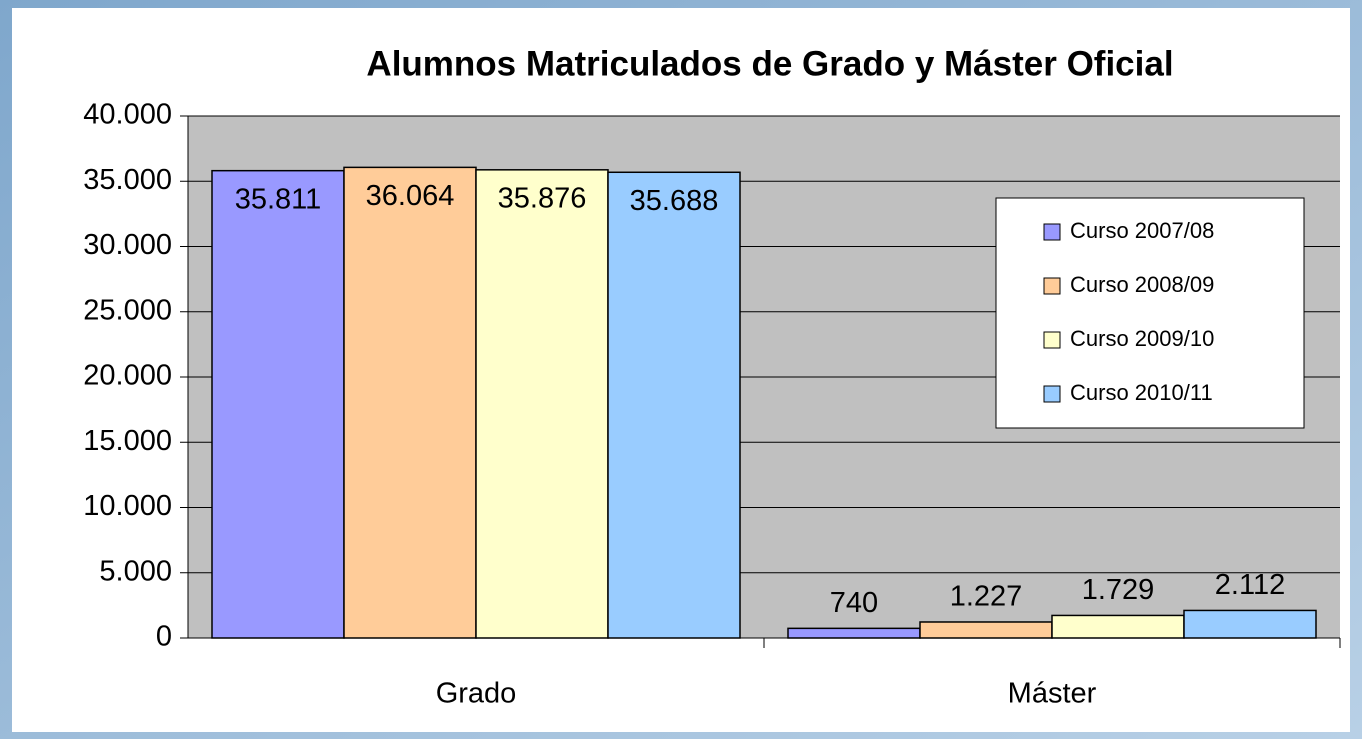  What do you see at coordinates (854, 603) in the screenshot?
I see `data-label: 740` at bounding box center [854, 603].